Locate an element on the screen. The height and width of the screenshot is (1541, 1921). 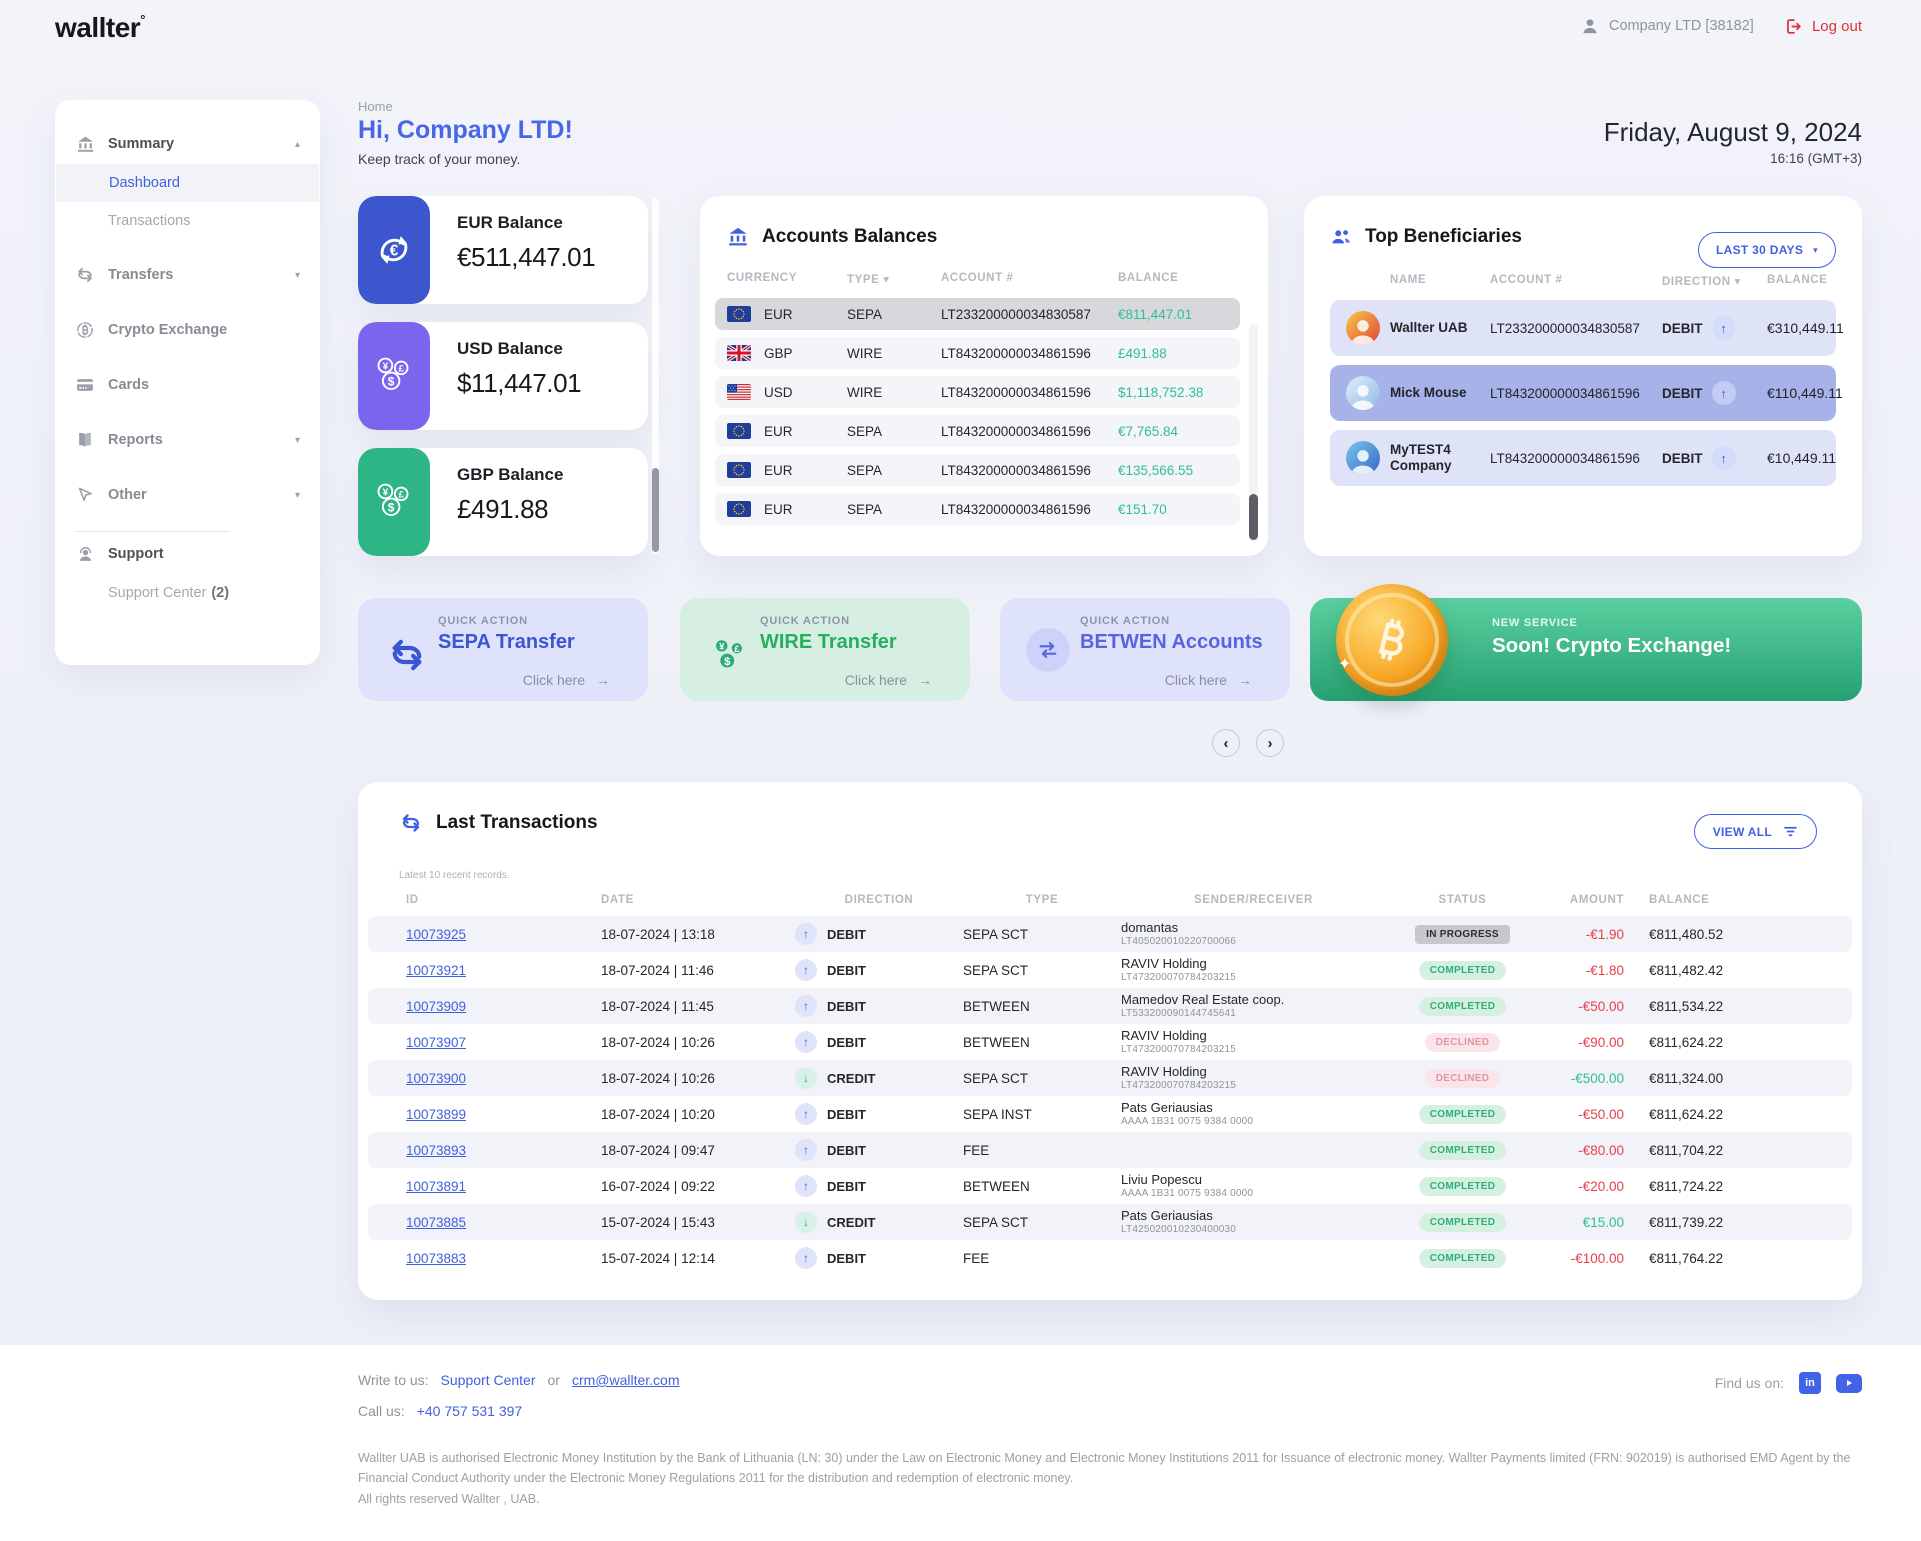
account-row: GBP WIRE LT843200000034861596 £491.88 is located at coordinates (977, 353).